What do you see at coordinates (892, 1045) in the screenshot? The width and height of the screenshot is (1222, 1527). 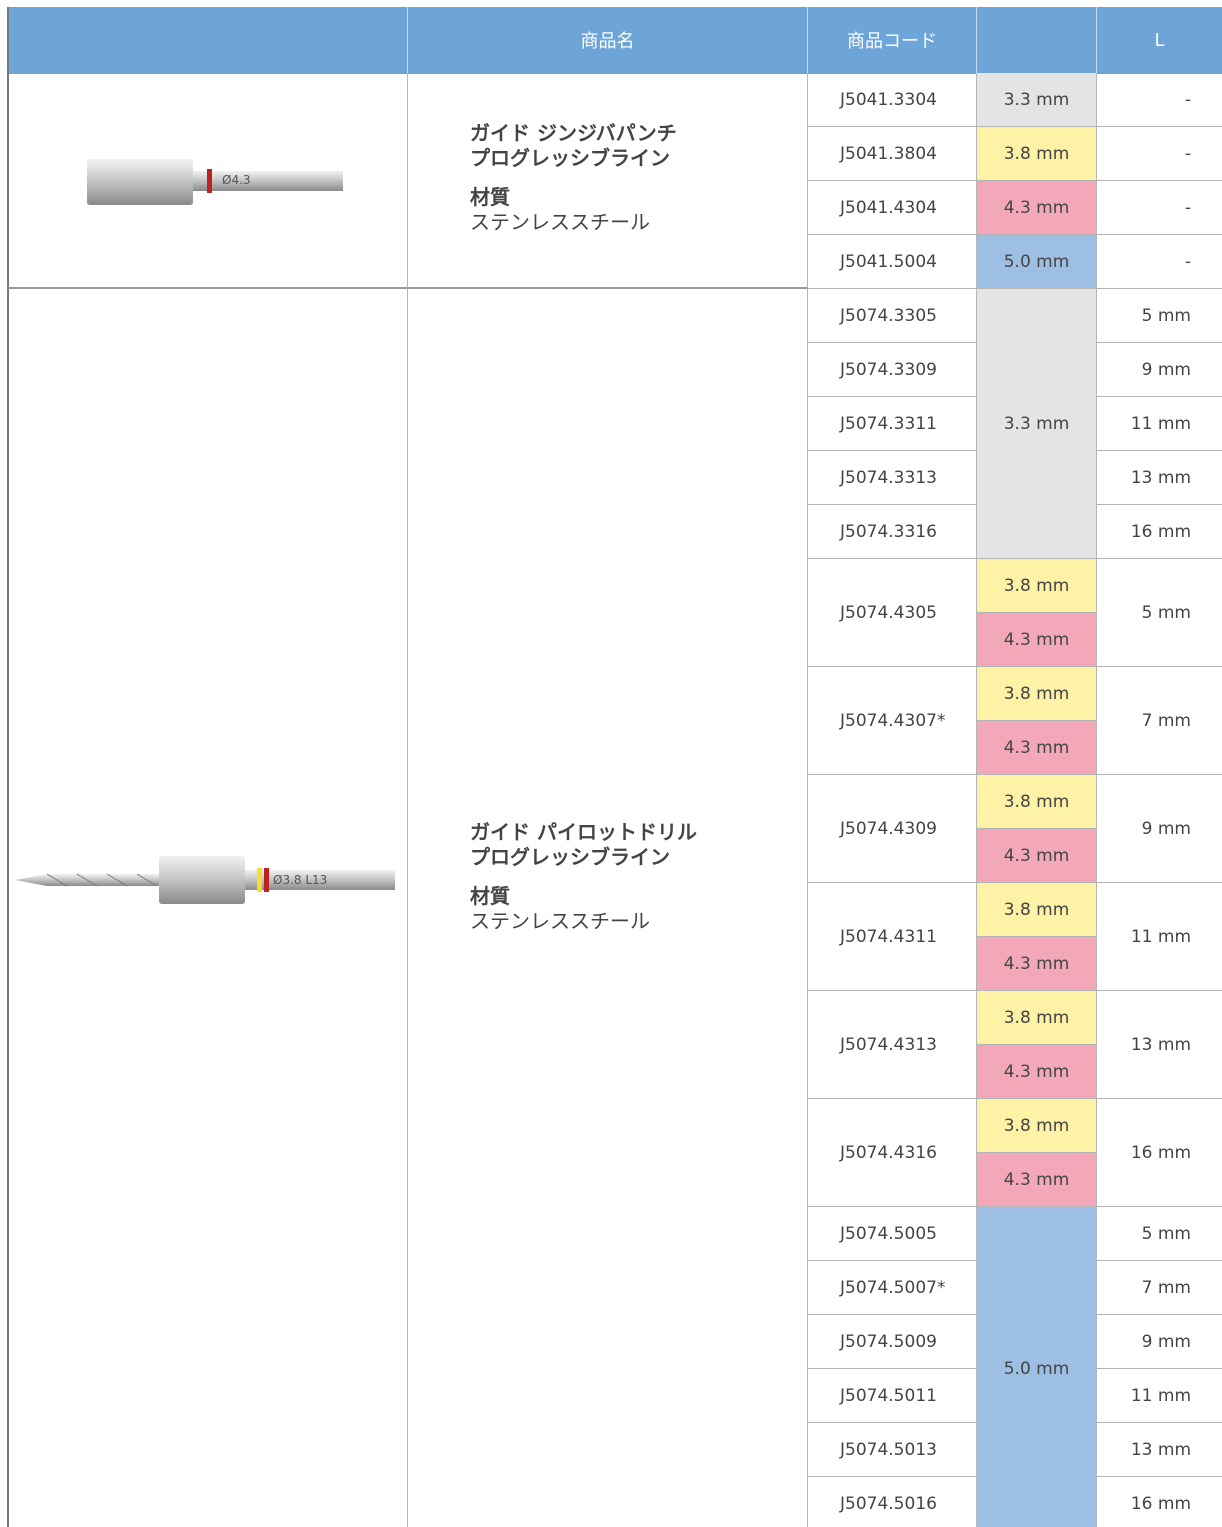 I see `code-cell: J5074.4313` at bounding box center [892, 1045].